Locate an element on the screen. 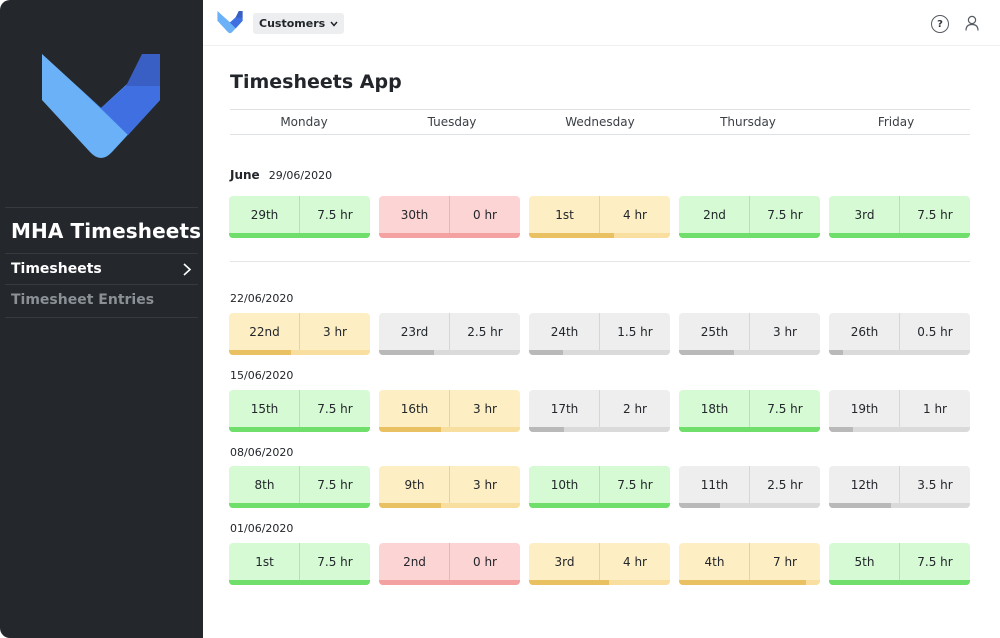 The image size is (1000, 638). timesheet-day-cell: 22nd 3 hr is located at coordinates (299, 334).